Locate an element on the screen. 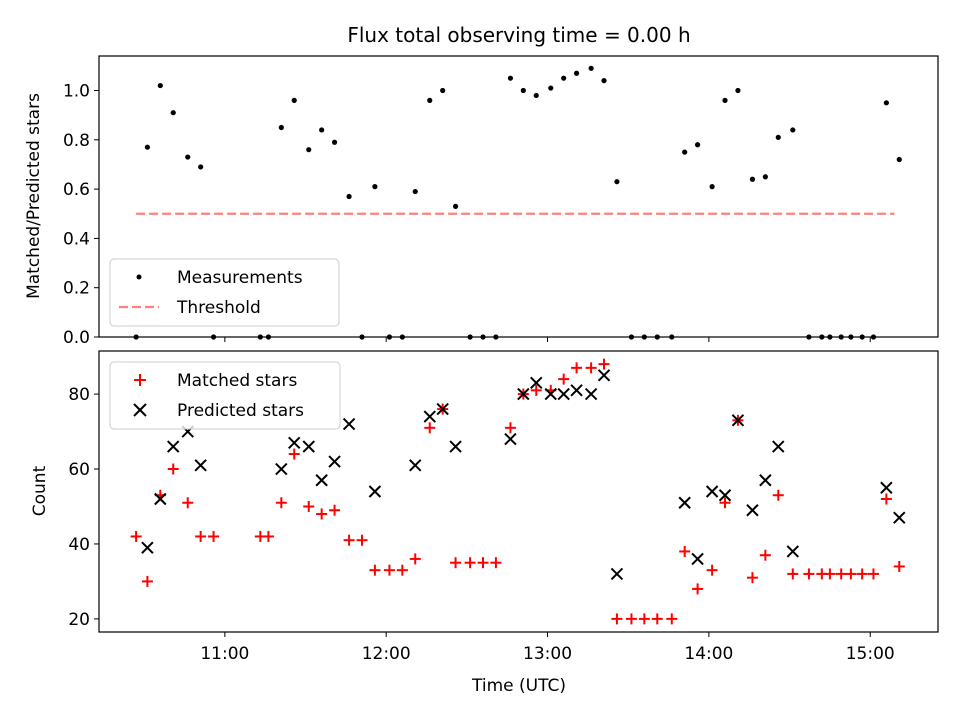  top-legend-box is located at coordinates (224, 292).